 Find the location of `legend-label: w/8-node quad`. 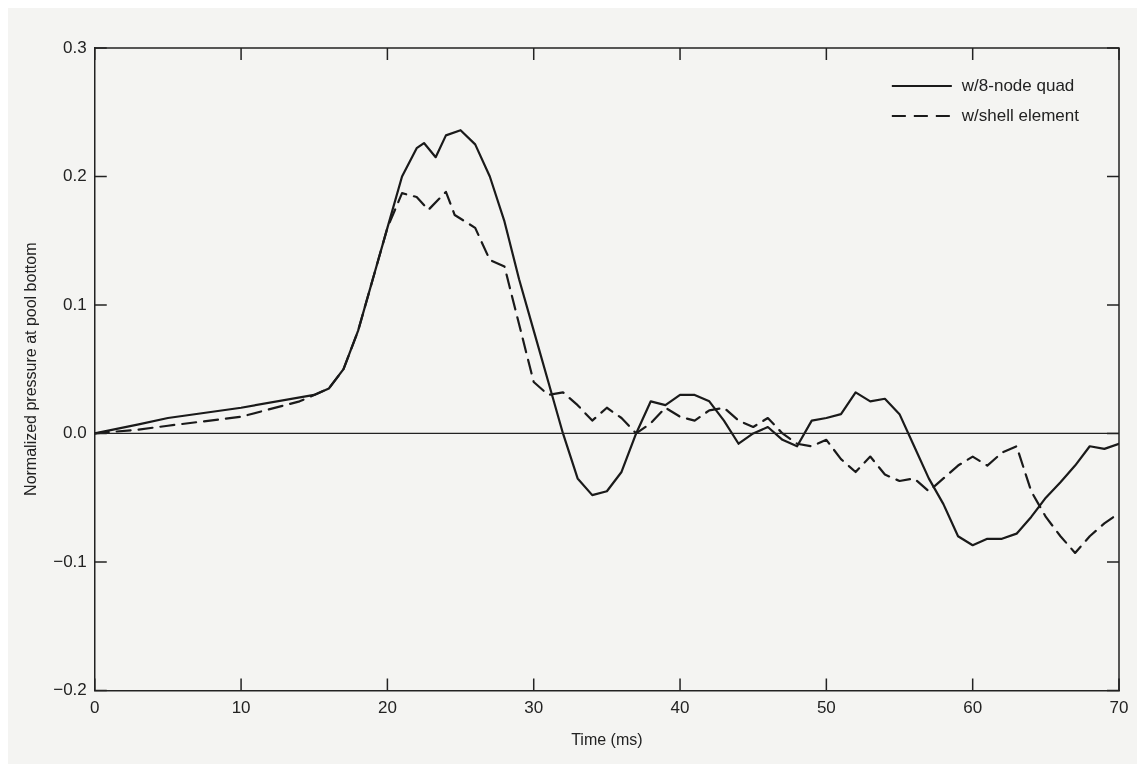

legend-label: w/8-node quad is located at coordinates (1017, 85).